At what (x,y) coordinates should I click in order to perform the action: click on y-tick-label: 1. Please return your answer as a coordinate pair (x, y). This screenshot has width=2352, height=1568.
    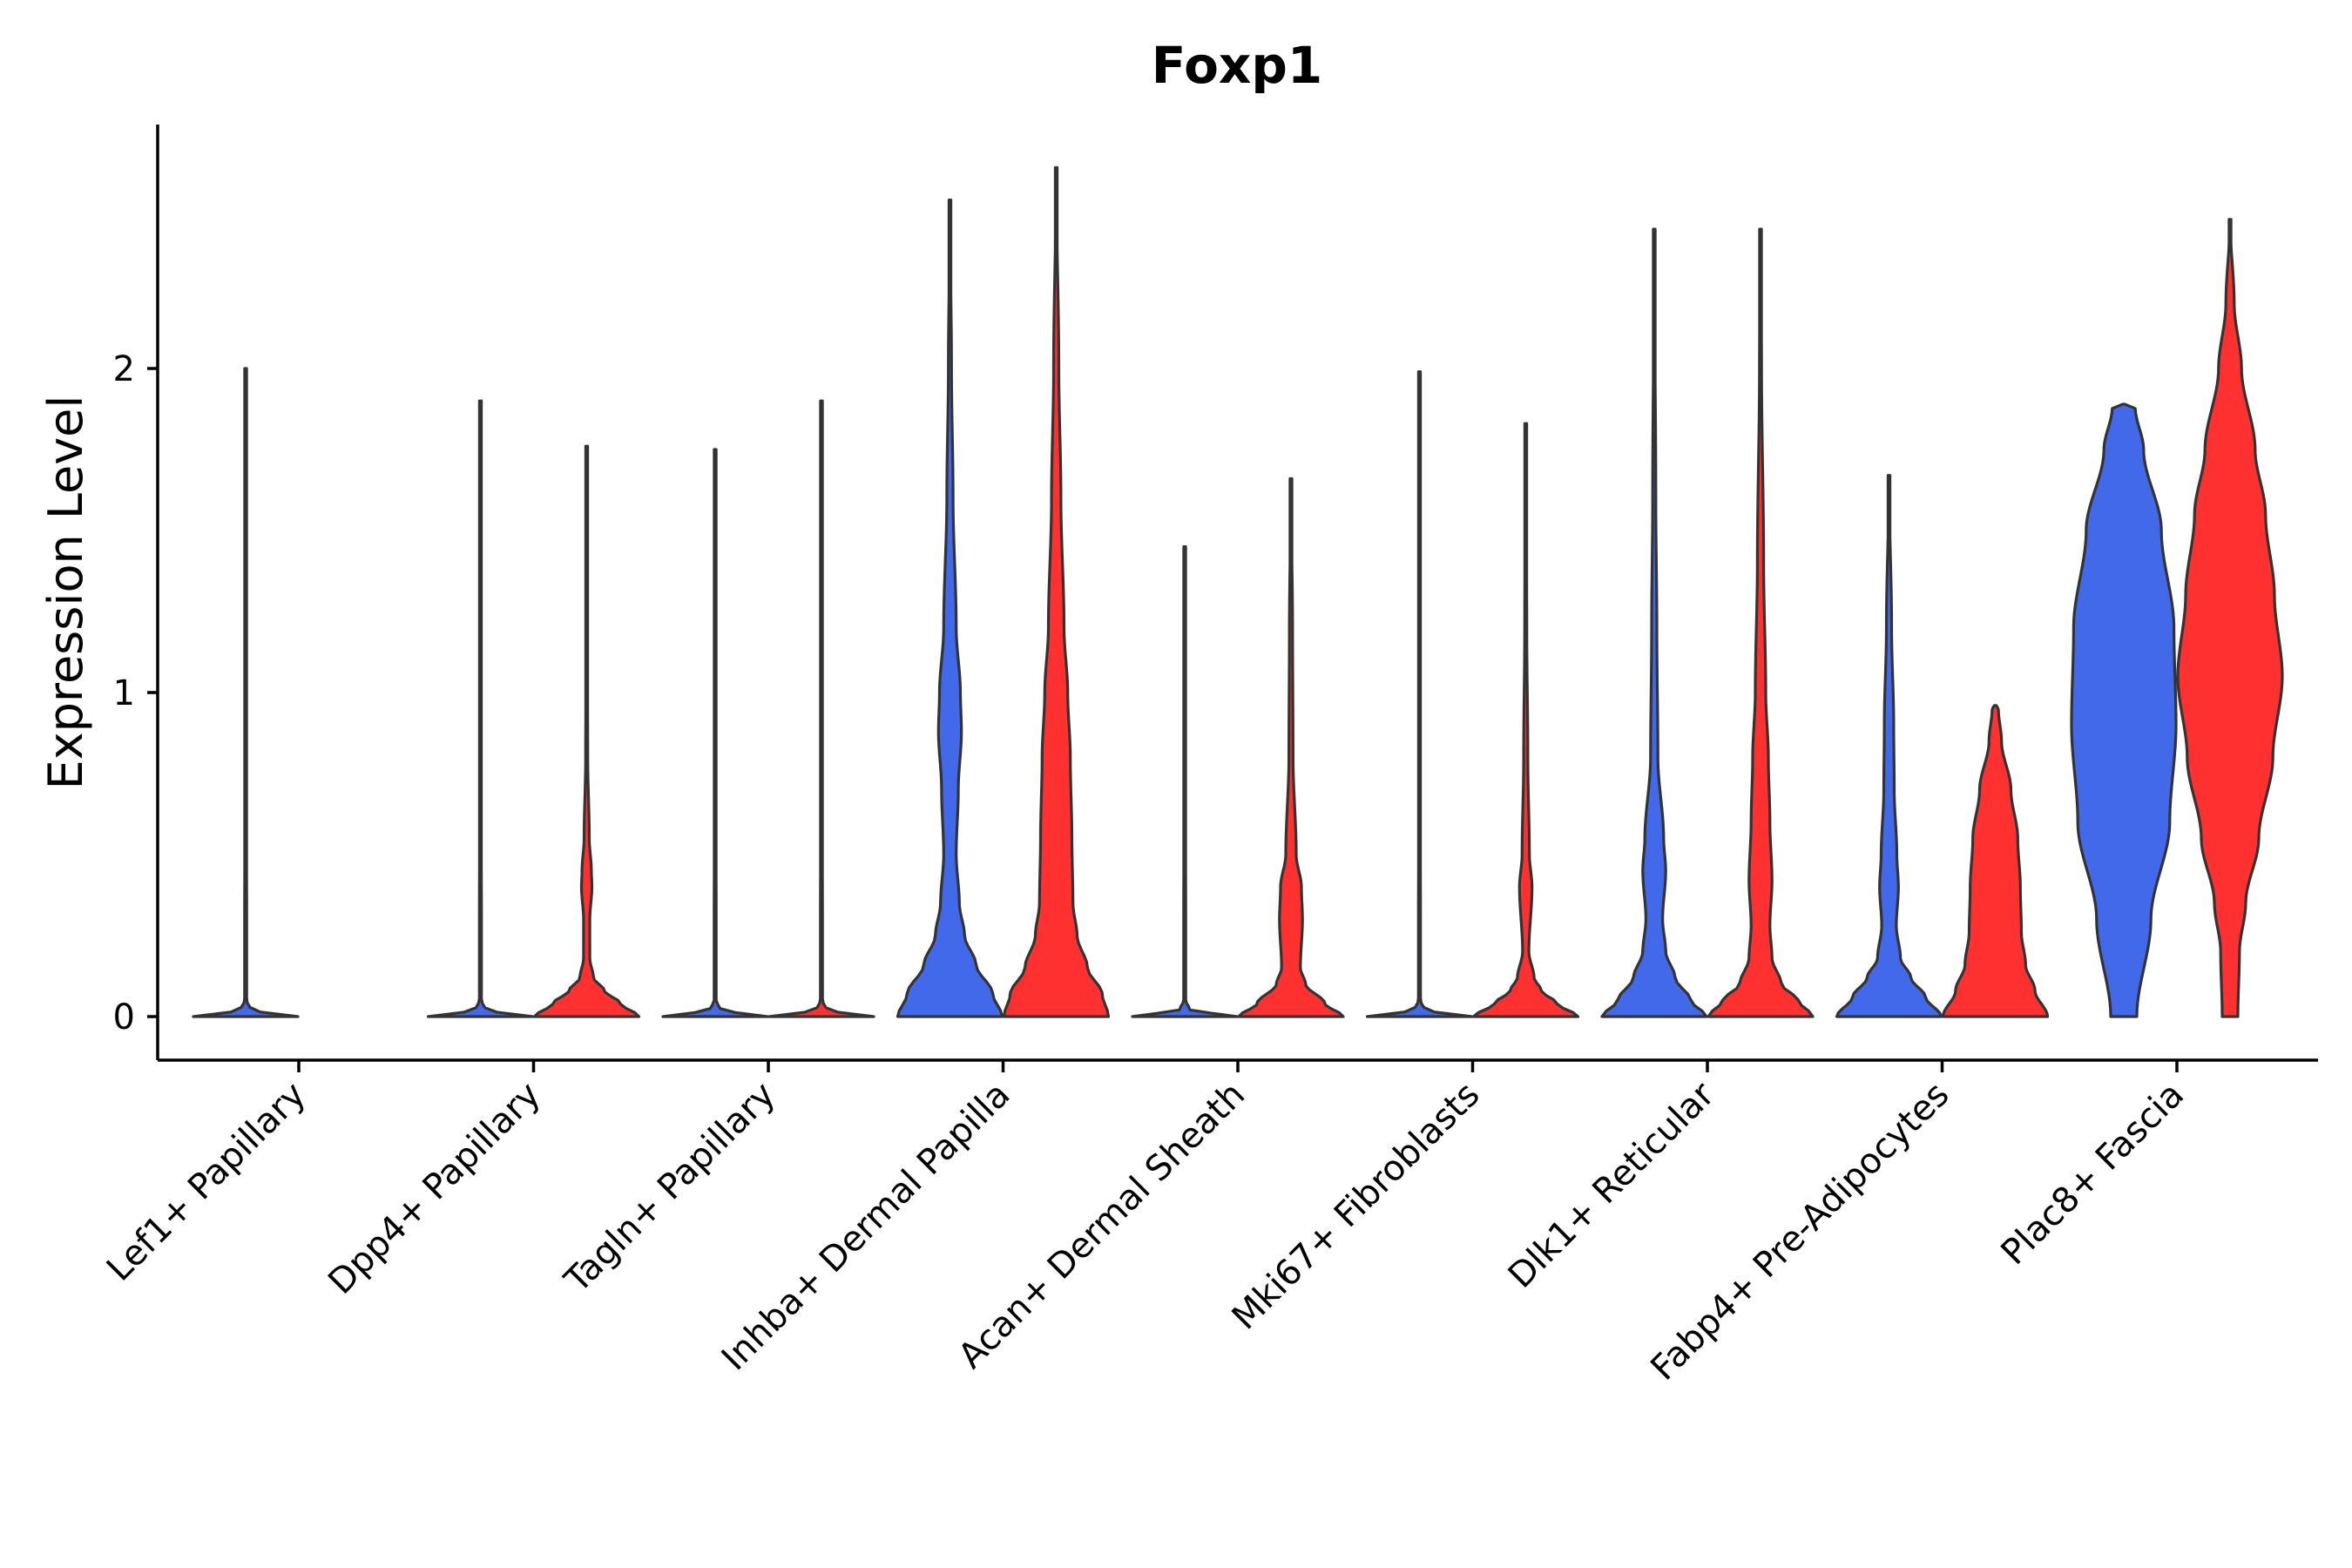
    Looking at the image, I should click on (124, 693).